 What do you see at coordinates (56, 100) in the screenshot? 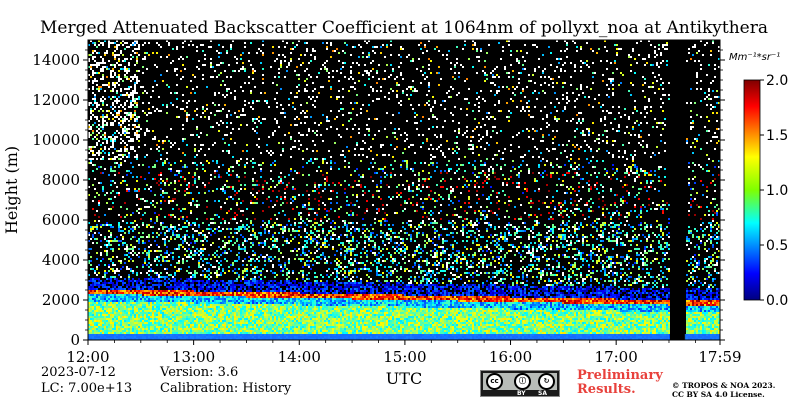
I see `y-tick-label: 12000` at bounding box center [56, 100].